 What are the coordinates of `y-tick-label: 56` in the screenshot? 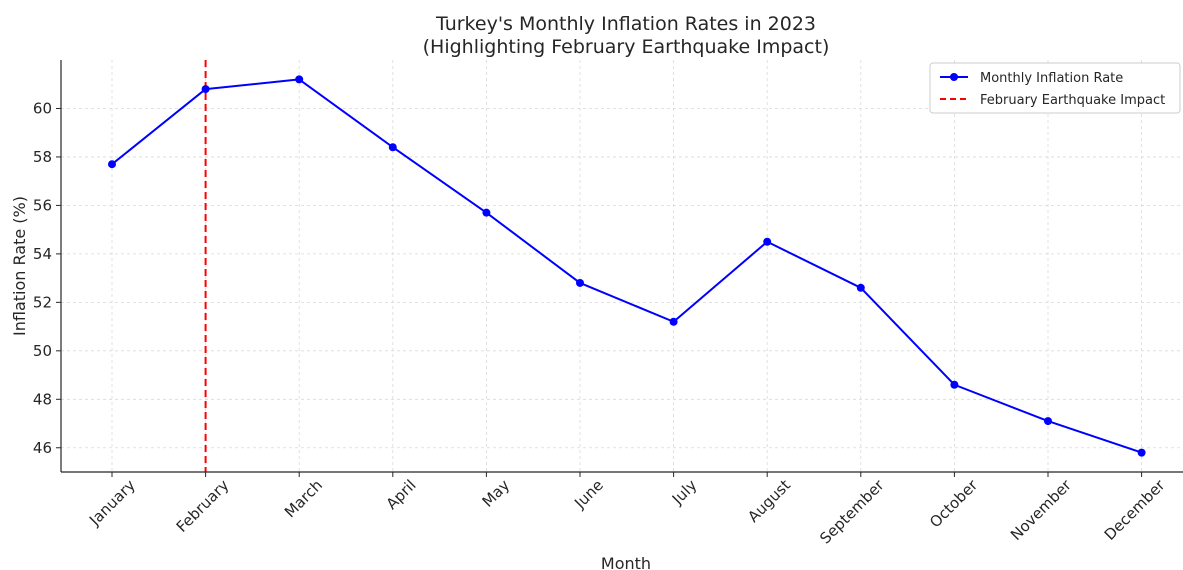 It's located at (42, 205).